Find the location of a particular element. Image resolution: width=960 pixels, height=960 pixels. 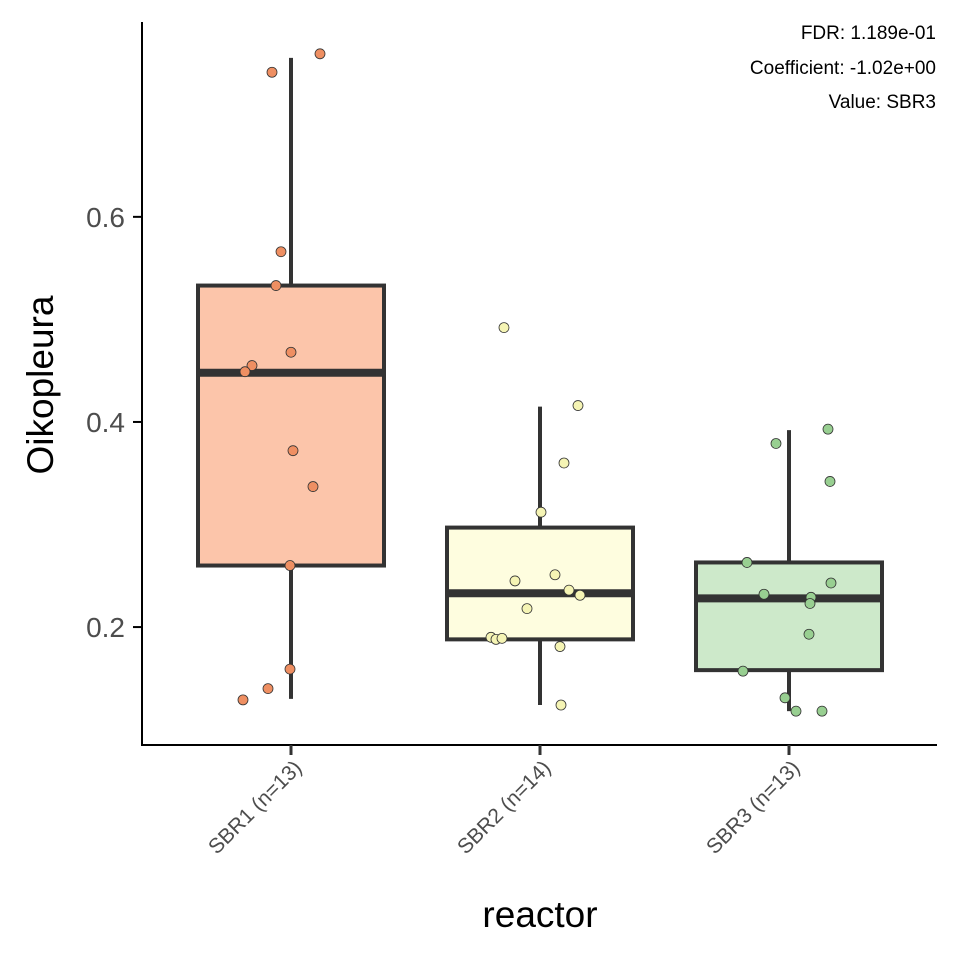

fdr-annotation: FDR: 1.189e-01 is located at coordinates (868, 33).